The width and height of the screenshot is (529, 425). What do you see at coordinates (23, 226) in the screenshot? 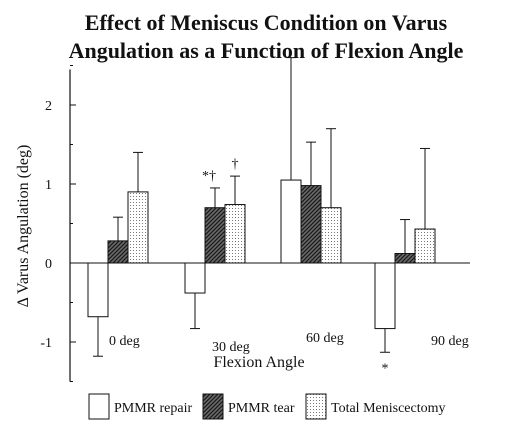
I see `y-axis-label: Δ Varus Angulation (deg)` at bounding box center [23, 226].